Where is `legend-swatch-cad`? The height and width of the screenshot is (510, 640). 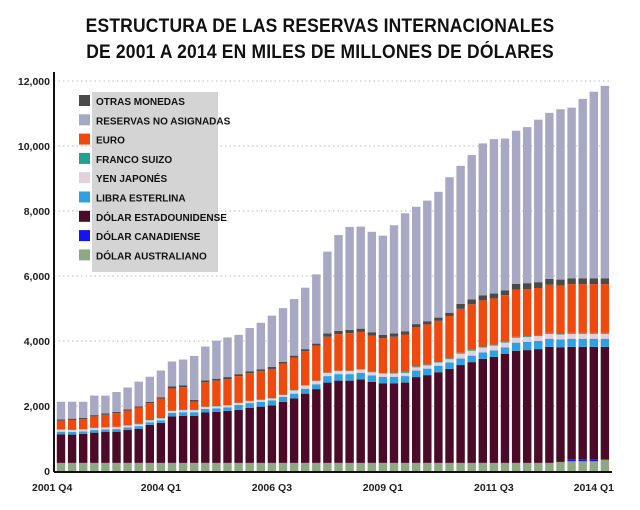
legend-swatch-cad is located at coordinates (84, 236).